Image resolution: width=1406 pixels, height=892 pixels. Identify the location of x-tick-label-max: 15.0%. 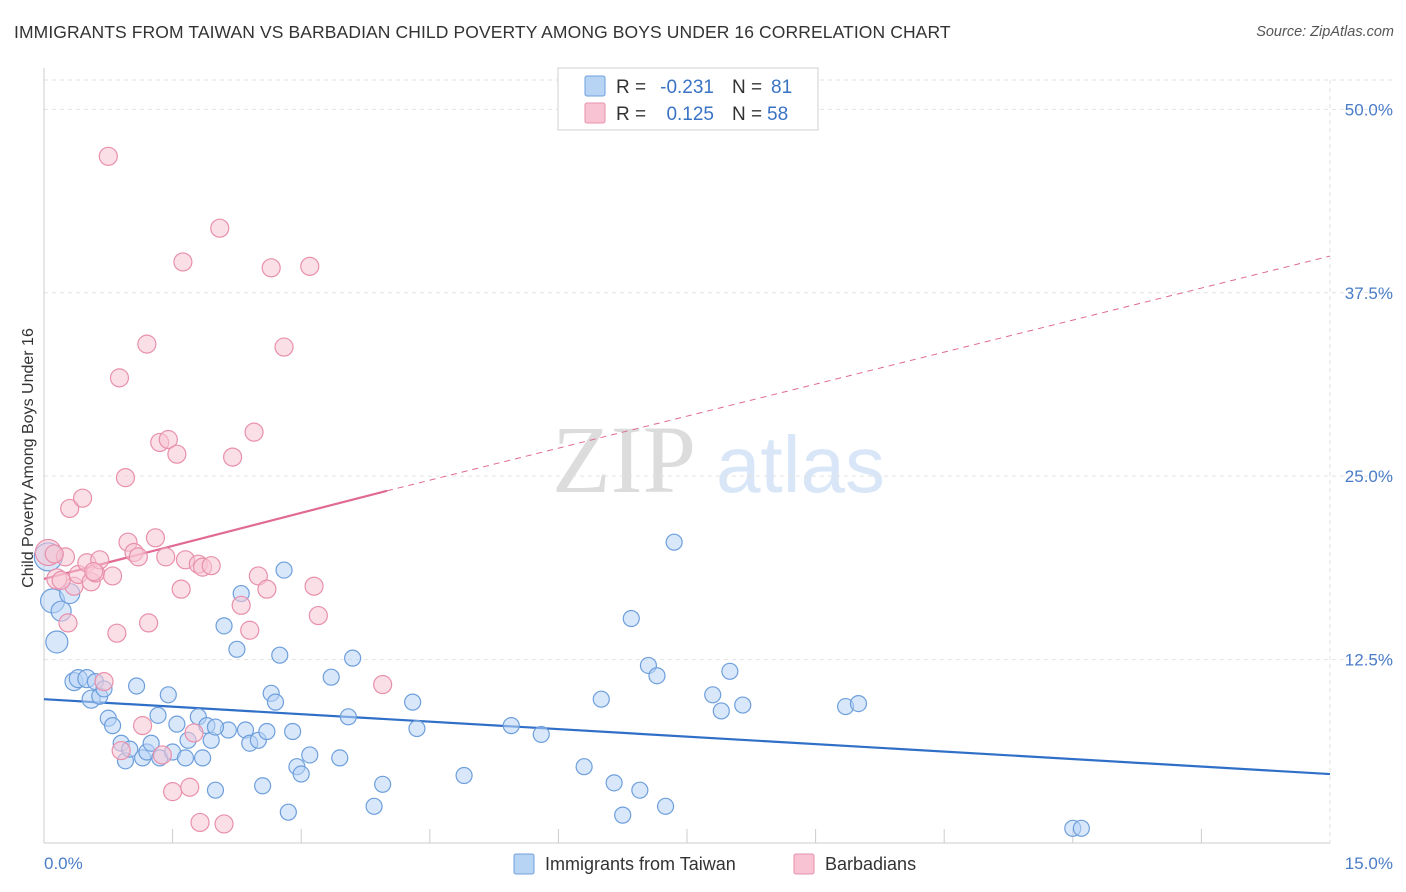
(1369, 863).